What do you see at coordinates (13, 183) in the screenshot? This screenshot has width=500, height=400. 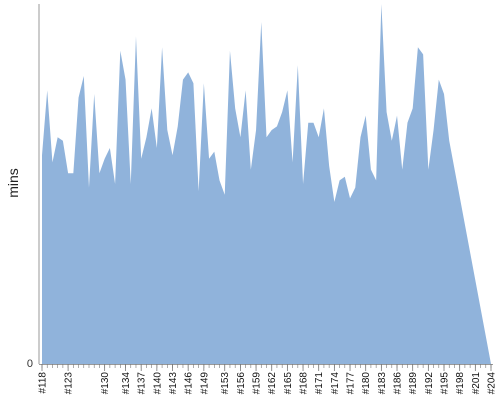 I see `y-axis-label: mins` at bounding box center [13, 183].